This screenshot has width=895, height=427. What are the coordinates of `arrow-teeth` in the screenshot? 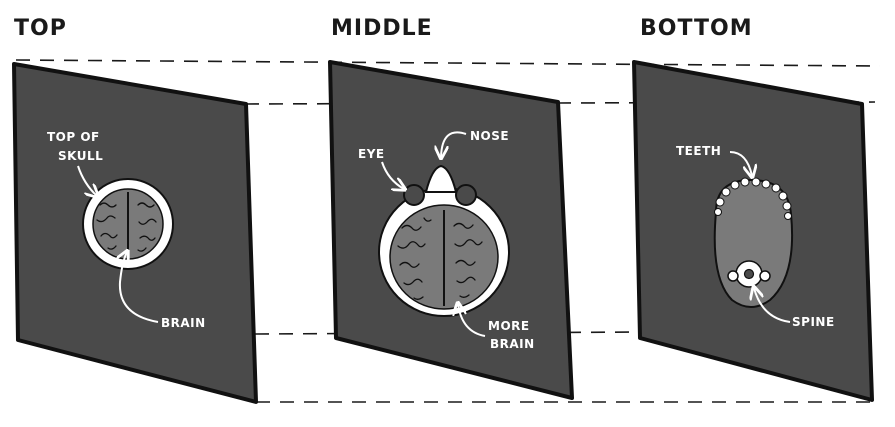 It's located at (740, 163).